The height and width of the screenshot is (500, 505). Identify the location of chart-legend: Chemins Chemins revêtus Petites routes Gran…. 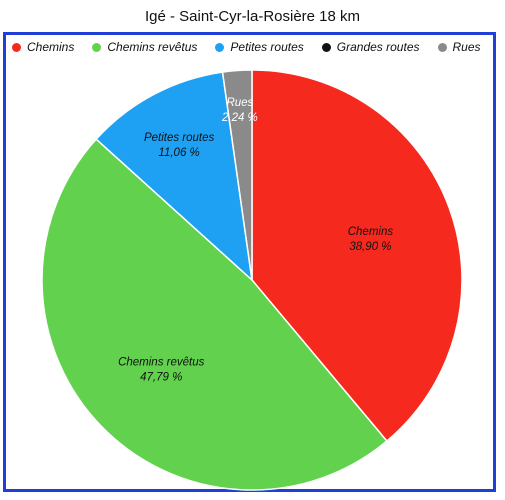
(246, 47).